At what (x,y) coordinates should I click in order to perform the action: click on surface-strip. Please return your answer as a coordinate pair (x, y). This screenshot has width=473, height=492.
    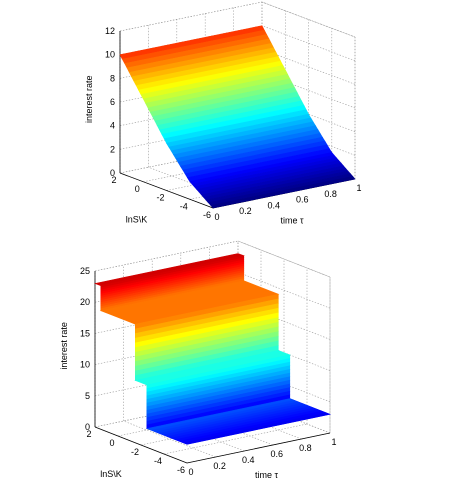
    Looking at the image, I should click on (283, 192).